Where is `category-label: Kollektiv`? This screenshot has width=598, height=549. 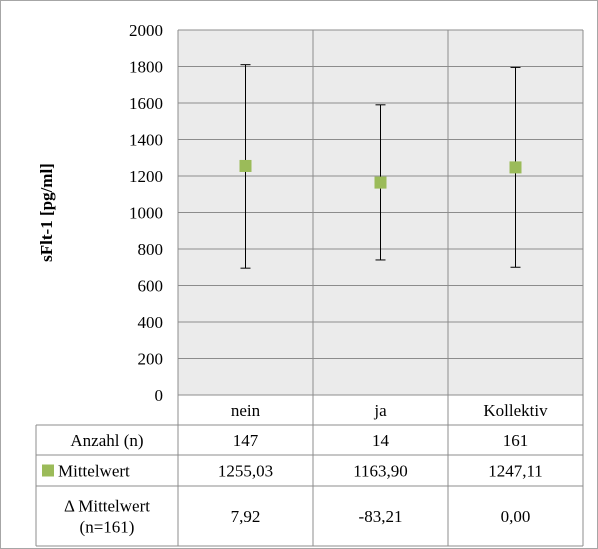 category-label: Kollektiv is located at coordinates (515, 410).